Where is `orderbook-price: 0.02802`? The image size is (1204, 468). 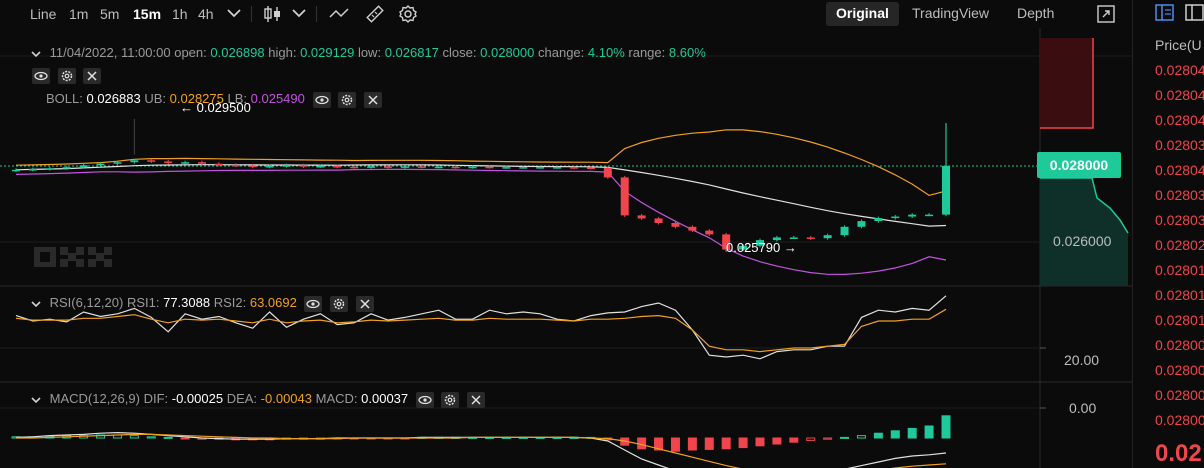 orderbook-price: 0.02802 is located at coordinates (1179, 245).